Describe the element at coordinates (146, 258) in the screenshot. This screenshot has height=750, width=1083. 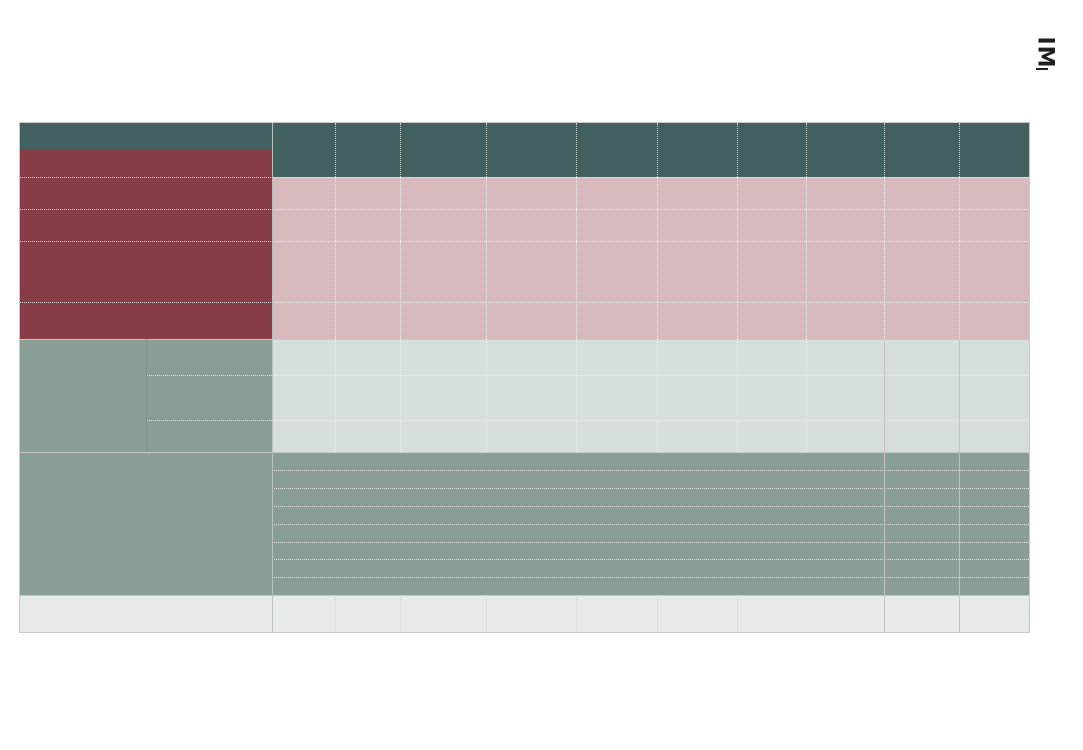
I see `section-maroon-labels` at that location.